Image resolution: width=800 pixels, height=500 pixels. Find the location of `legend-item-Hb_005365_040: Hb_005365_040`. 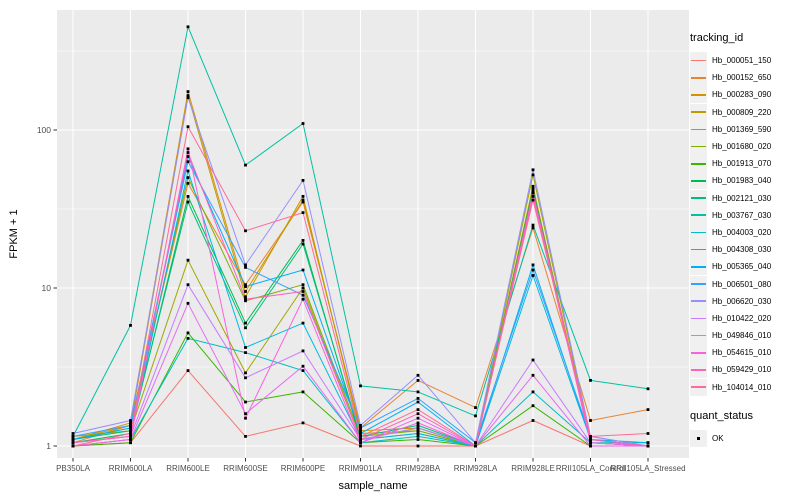

legend-item-Hb_005365_040: Hb_005365_040 is located at coordinates (744, 267).